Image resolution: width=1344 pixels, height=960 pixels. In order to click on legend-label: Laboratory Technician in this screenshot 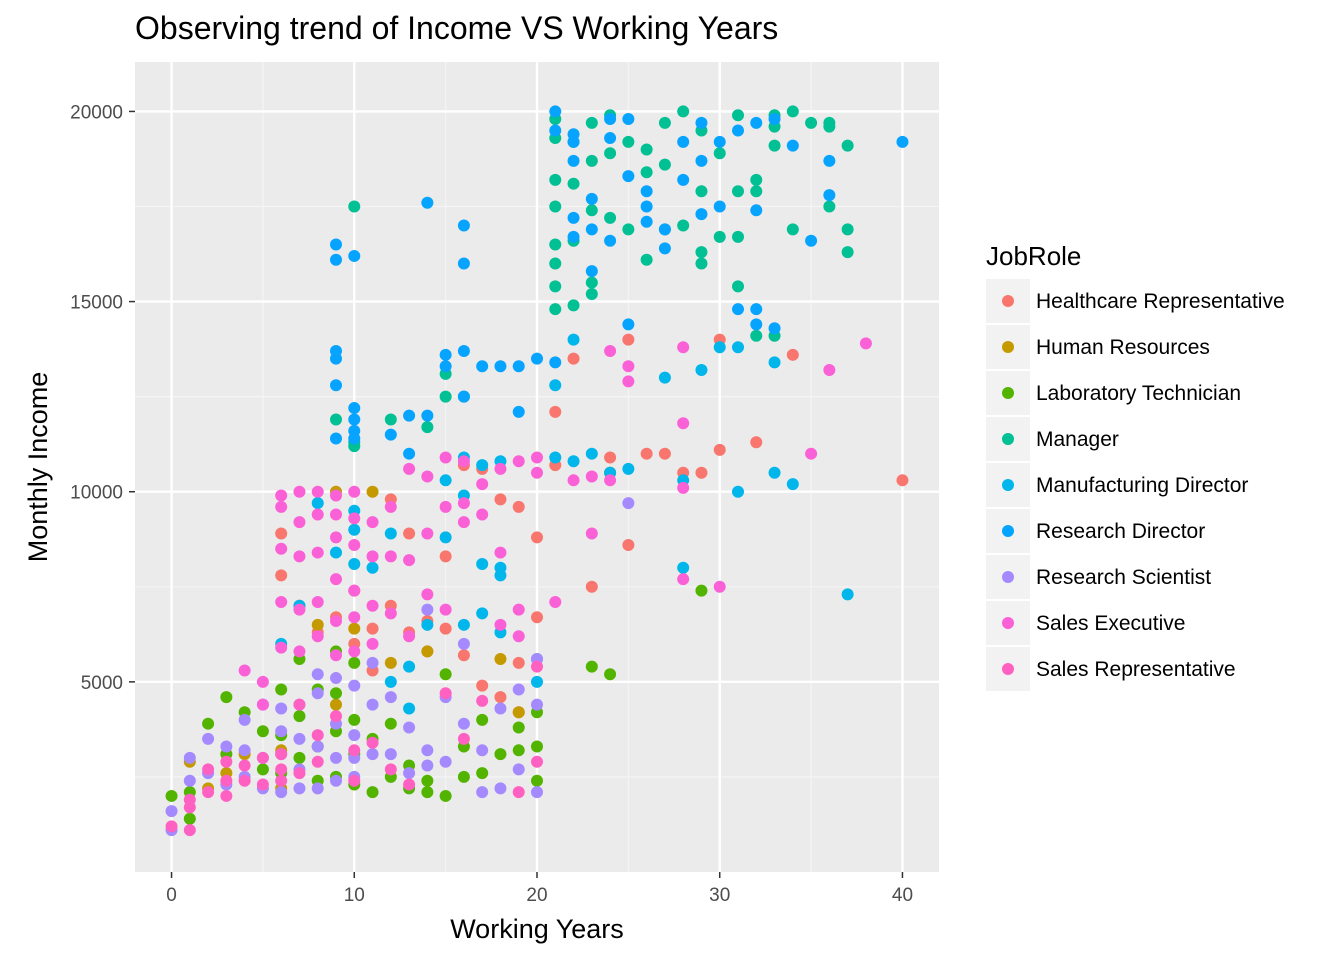, I will do `click(1138, 393)`.